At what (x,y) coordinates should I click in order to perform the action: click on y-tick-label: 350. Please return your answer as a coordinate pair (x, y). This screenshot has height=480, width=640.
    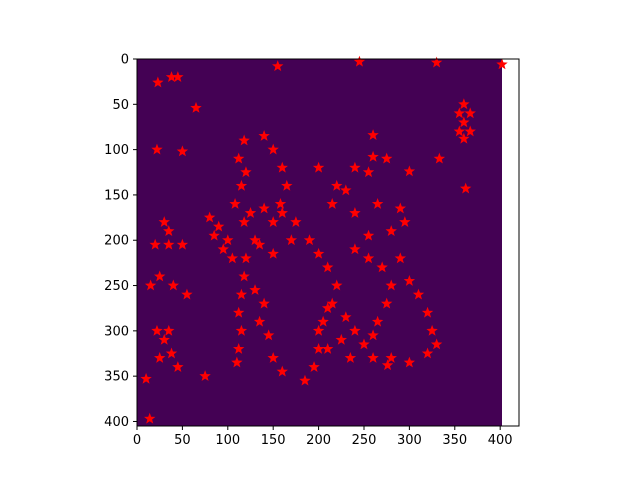
    Looking at the image, I should click on (116, 377).